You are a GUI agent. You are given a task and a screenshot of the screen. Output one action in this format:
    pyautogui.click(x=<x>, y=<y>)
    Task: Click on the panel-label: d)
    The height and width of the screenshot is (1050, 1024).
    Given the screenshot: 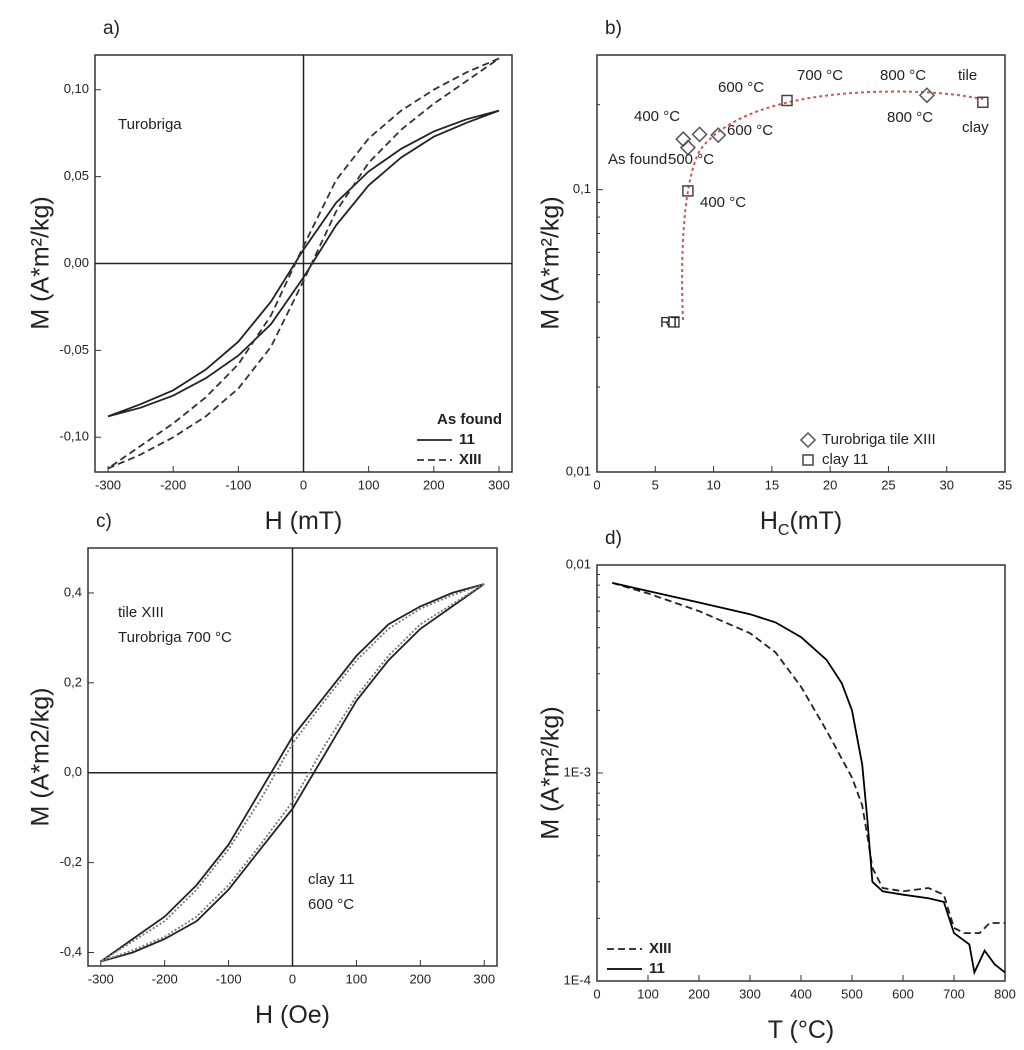 What is the action you would take?
    pyautogui.click(x=613, y=538)
    